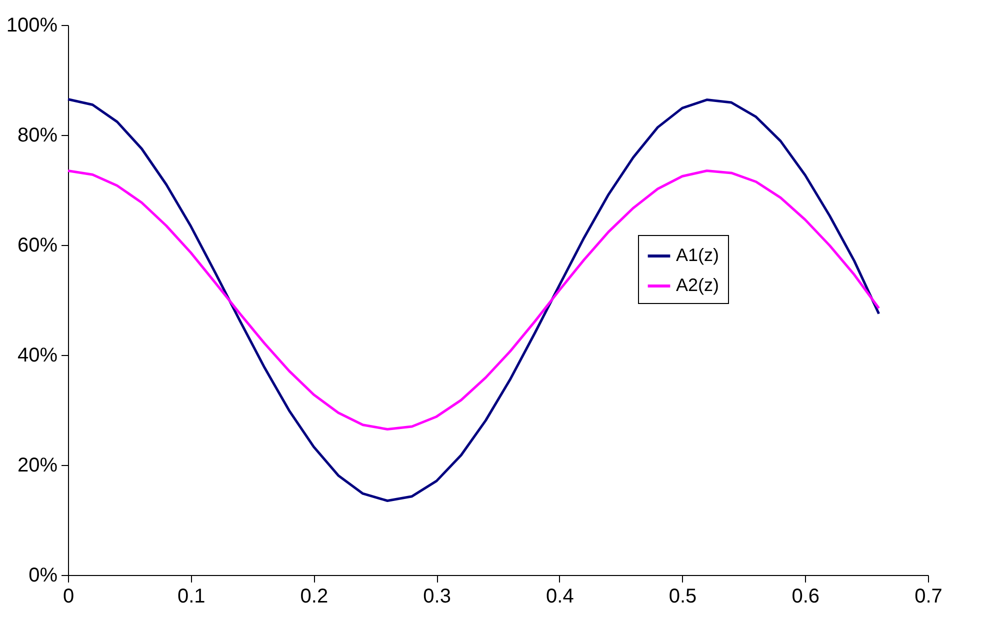 The width and height of the screenshot is (989, 623). I want to click on y-tick-label: 20%, so click(37, 465).